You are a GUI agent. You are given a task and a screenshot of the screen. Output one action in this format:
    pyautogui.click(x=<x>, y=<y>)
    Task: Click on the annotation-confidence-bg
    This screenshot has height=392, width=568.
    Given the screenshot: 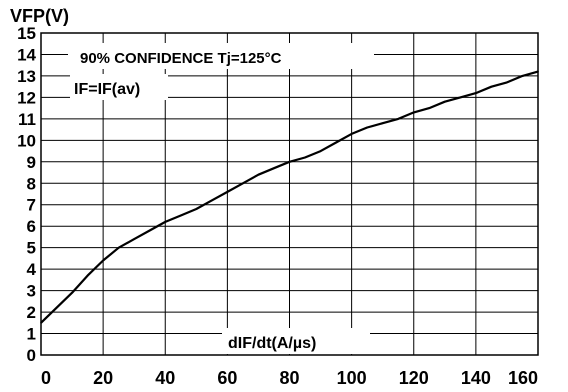 What is the action you would take?
    pyautogui.click(x=221, y=56)
    